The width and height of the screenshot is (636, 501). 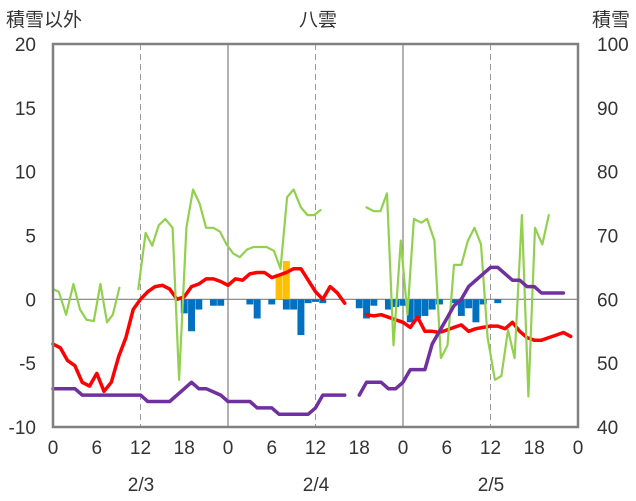 I want to click on right-tick-labels: 100 90 80 70 60 50 40, so click(x=613, y=237).